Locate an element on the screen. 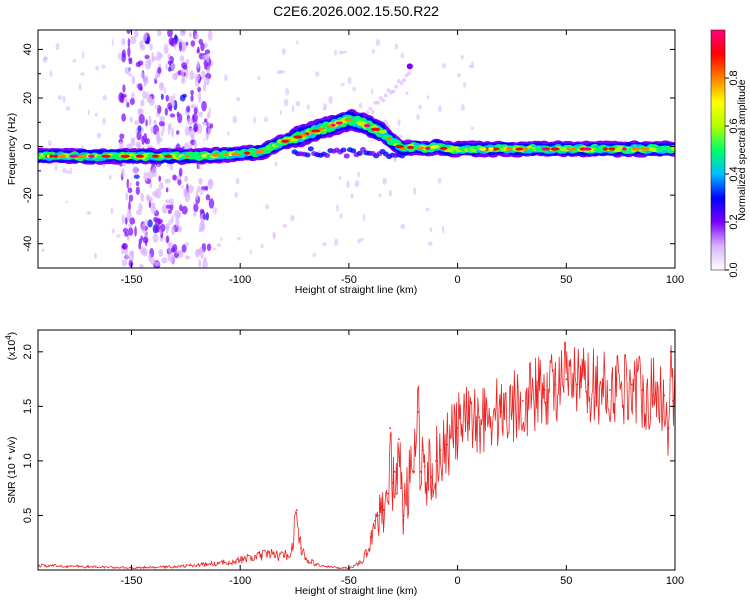  spectrogram-y-tick-label: -40 is located at coordinates (28, 244).